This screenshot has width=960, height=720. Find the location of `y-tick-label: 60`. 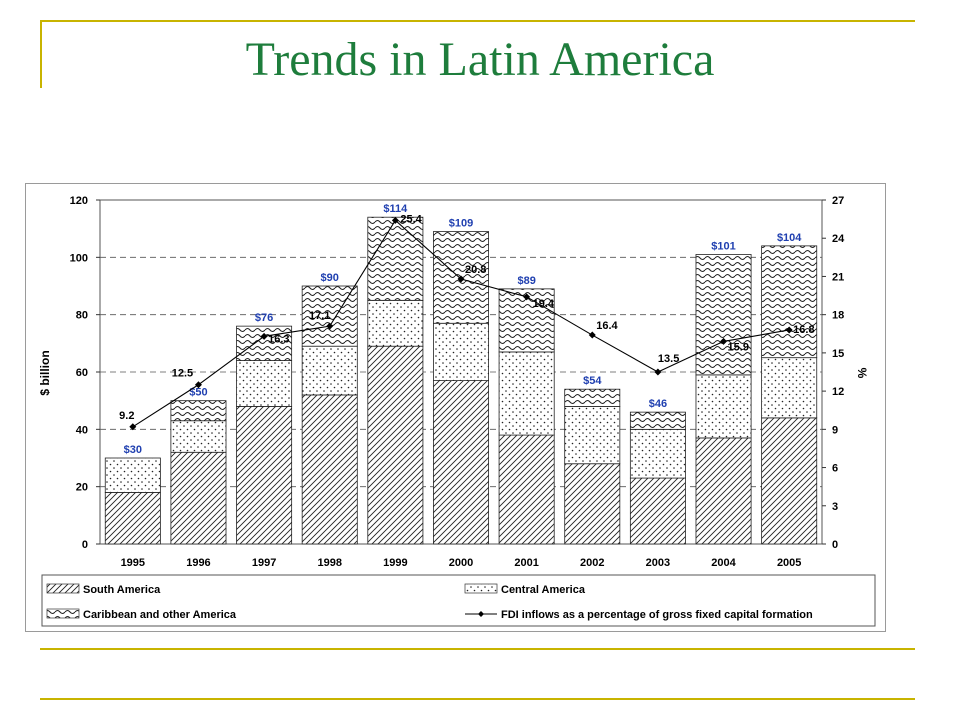

y-tick-label: 60 is located at coordinates (82, 373).